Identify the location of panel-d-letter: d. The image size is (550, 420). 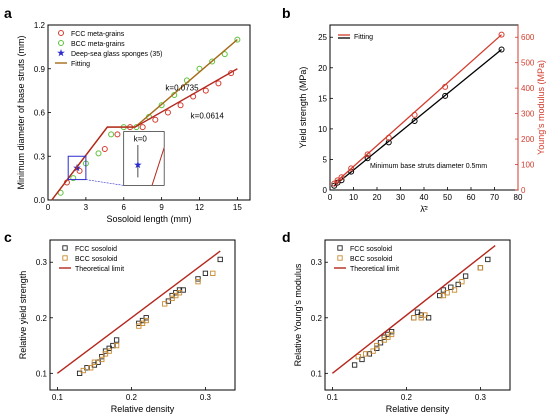
(286, 237).